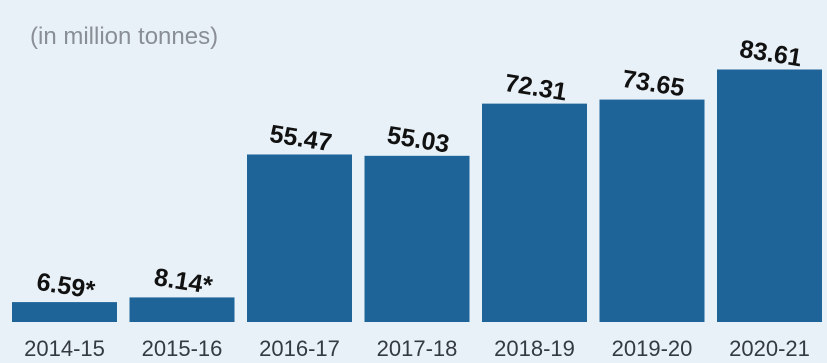  Describe the element at coordinates (418, 139) in the screenshot. I see `value-label-2017-18: 55.03` at that location.